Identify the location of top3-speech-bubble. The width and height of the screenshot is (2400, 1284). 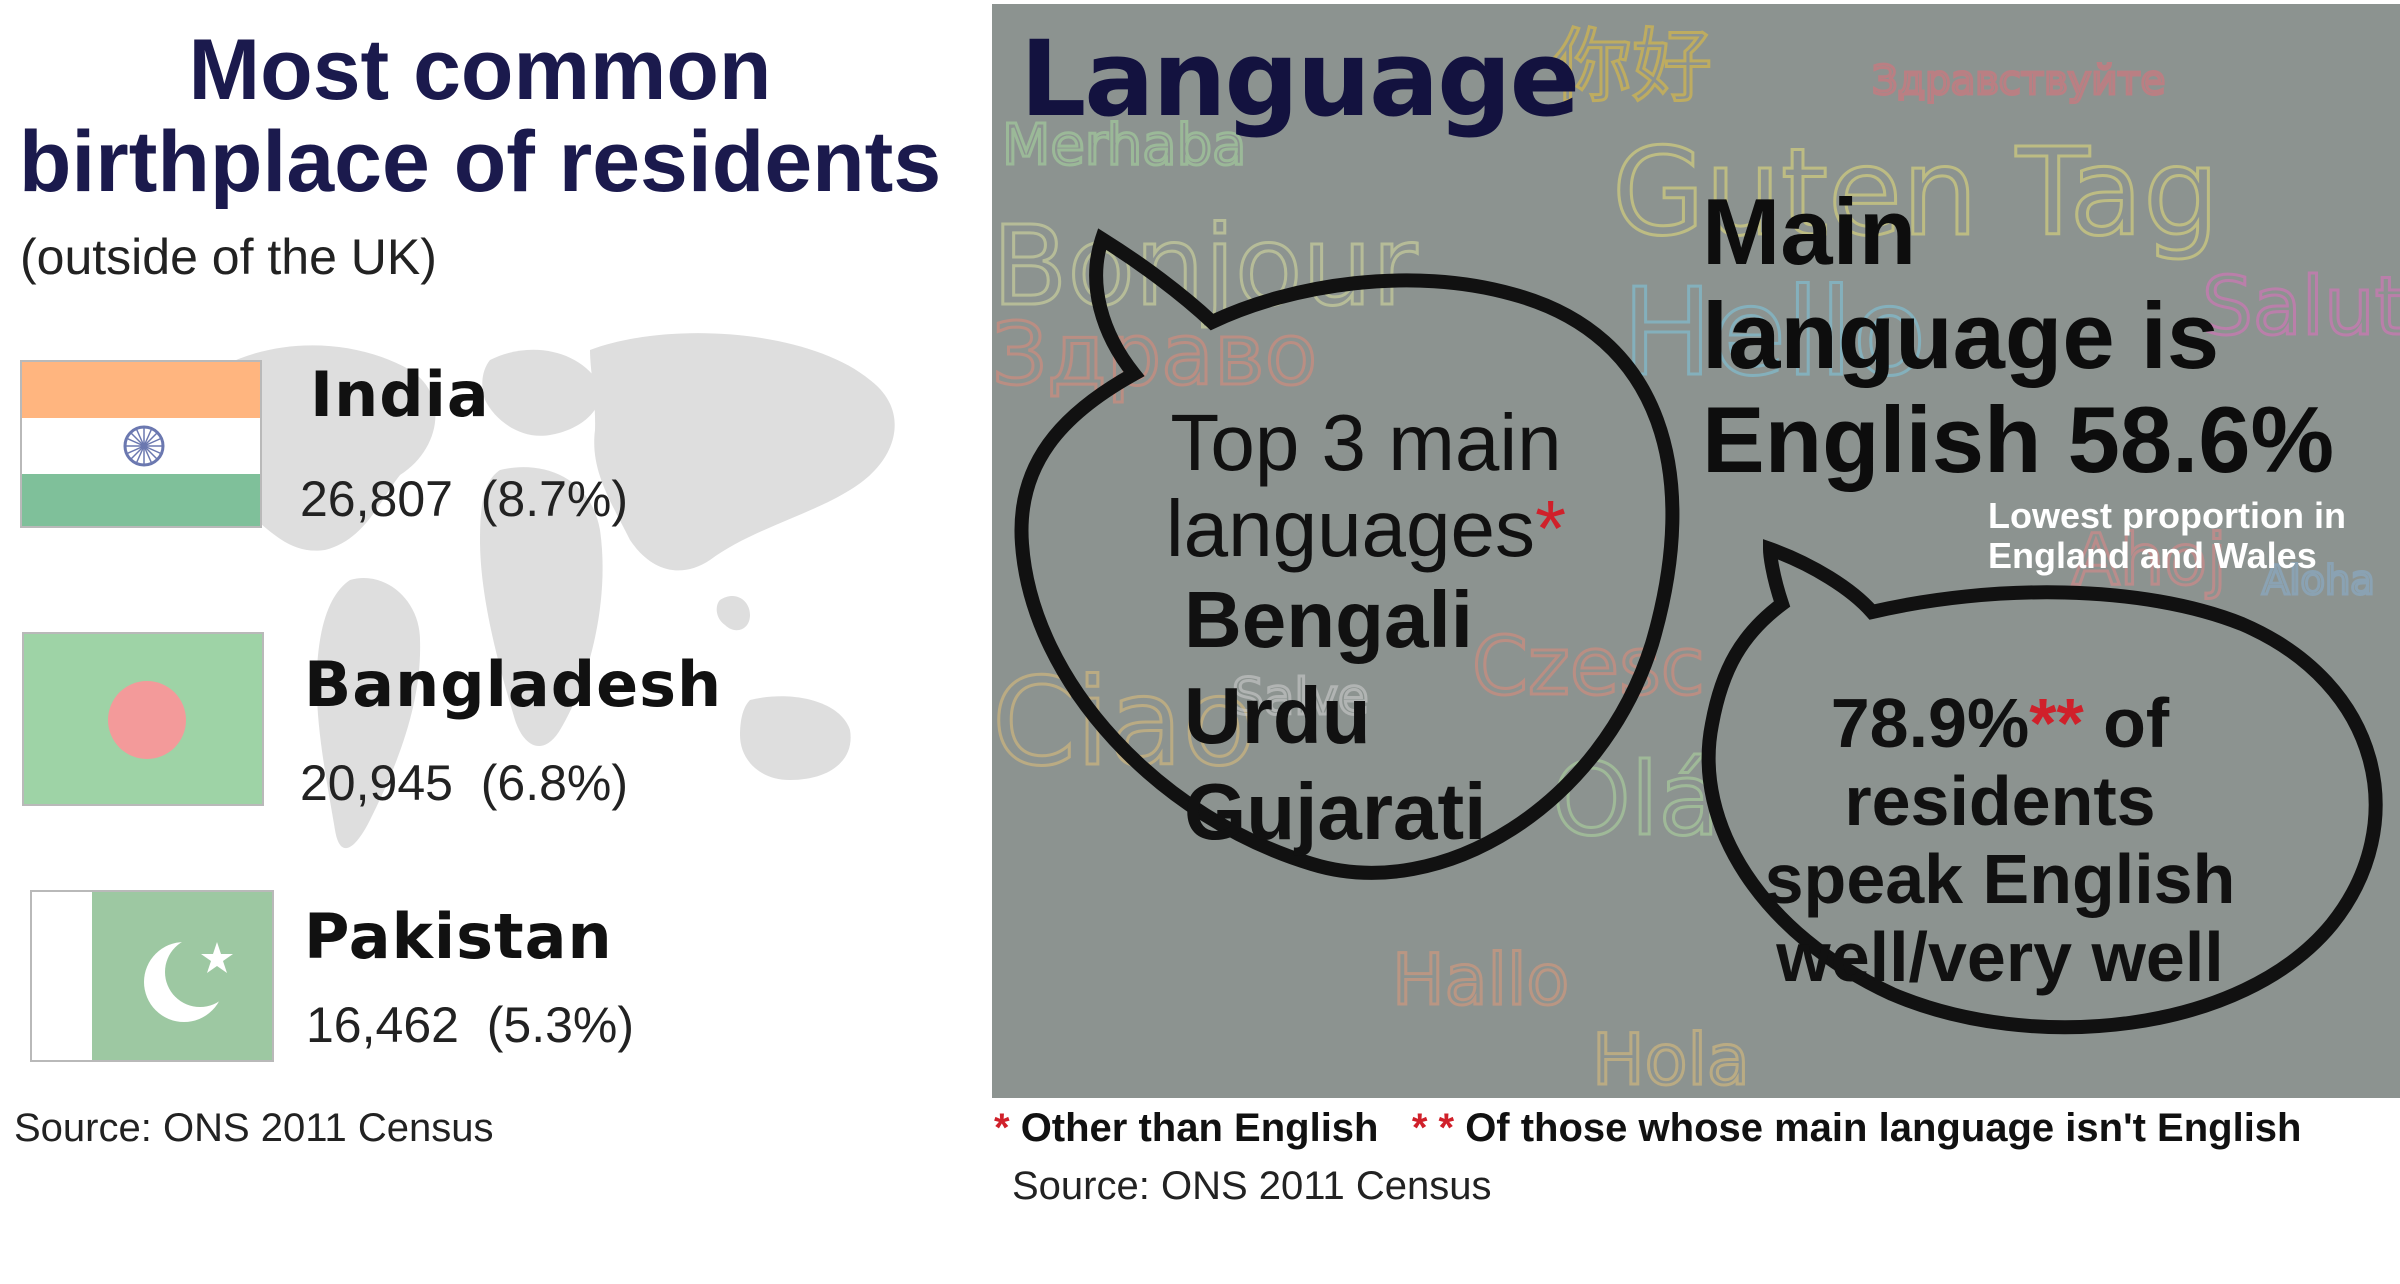
(1347, 554).